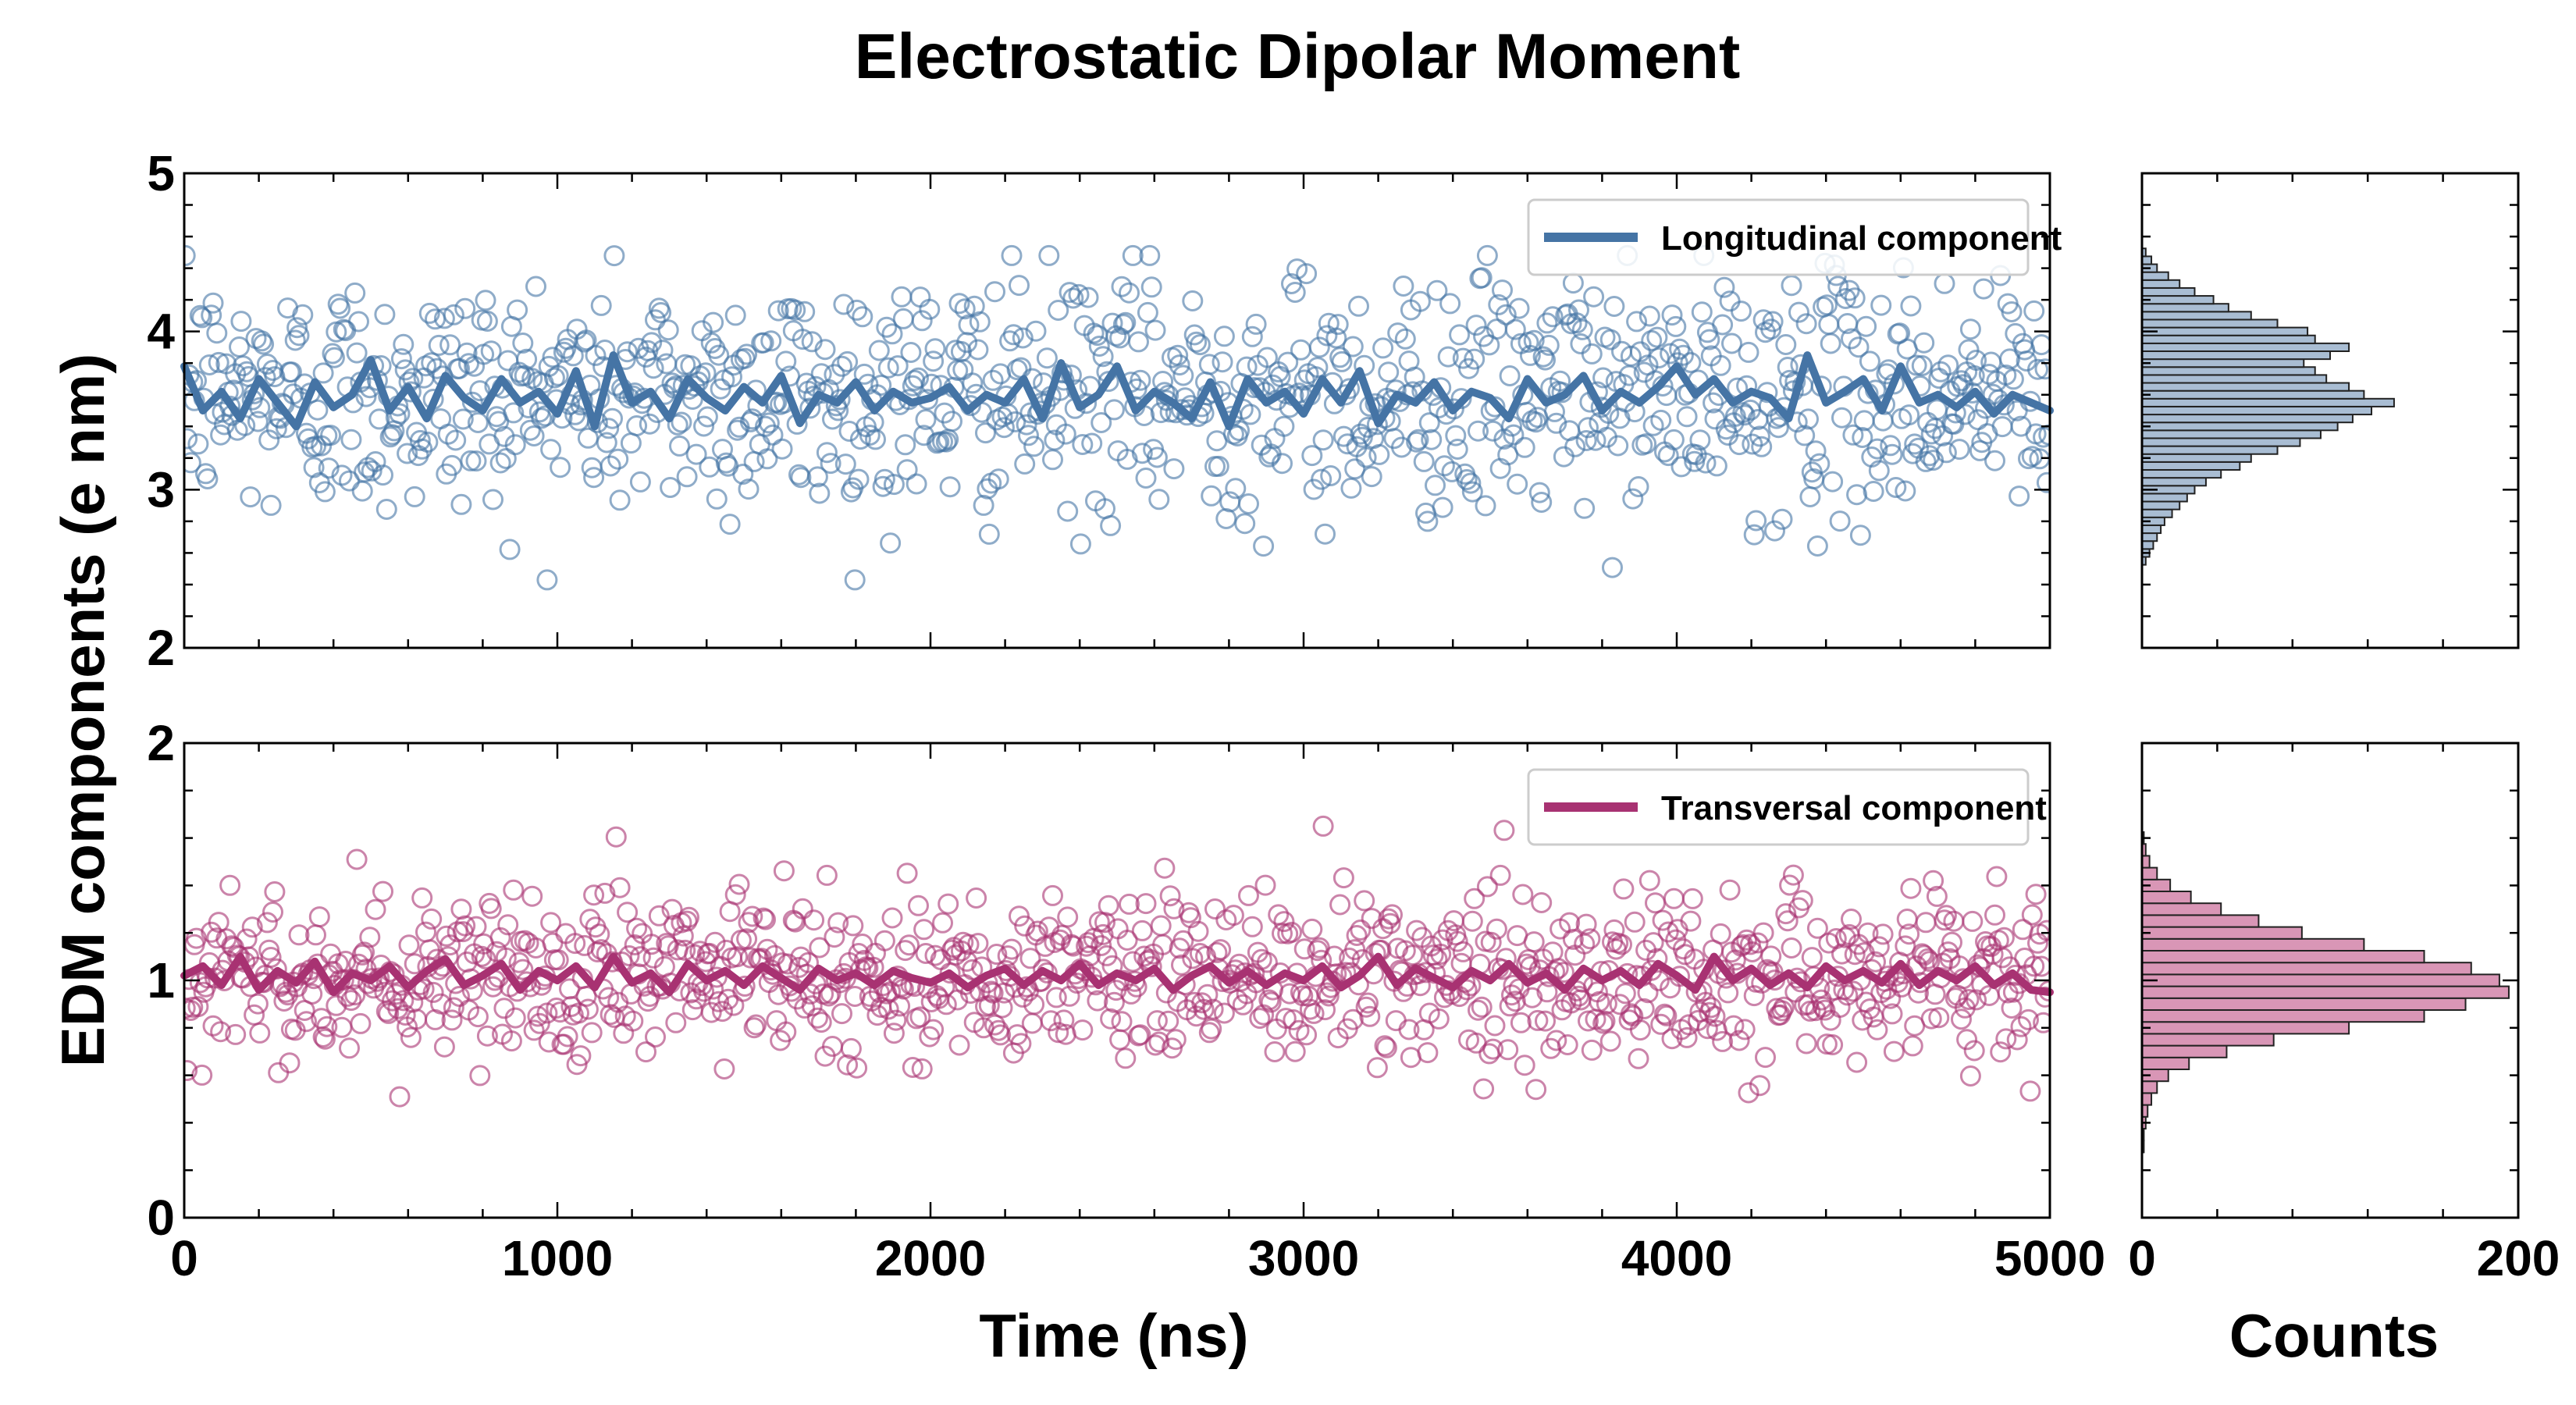  What do you see at coordinates (1303, 1258) in the screenshot?
I see `x-tick-label: 3000` at bounding box center [1303, 1258].